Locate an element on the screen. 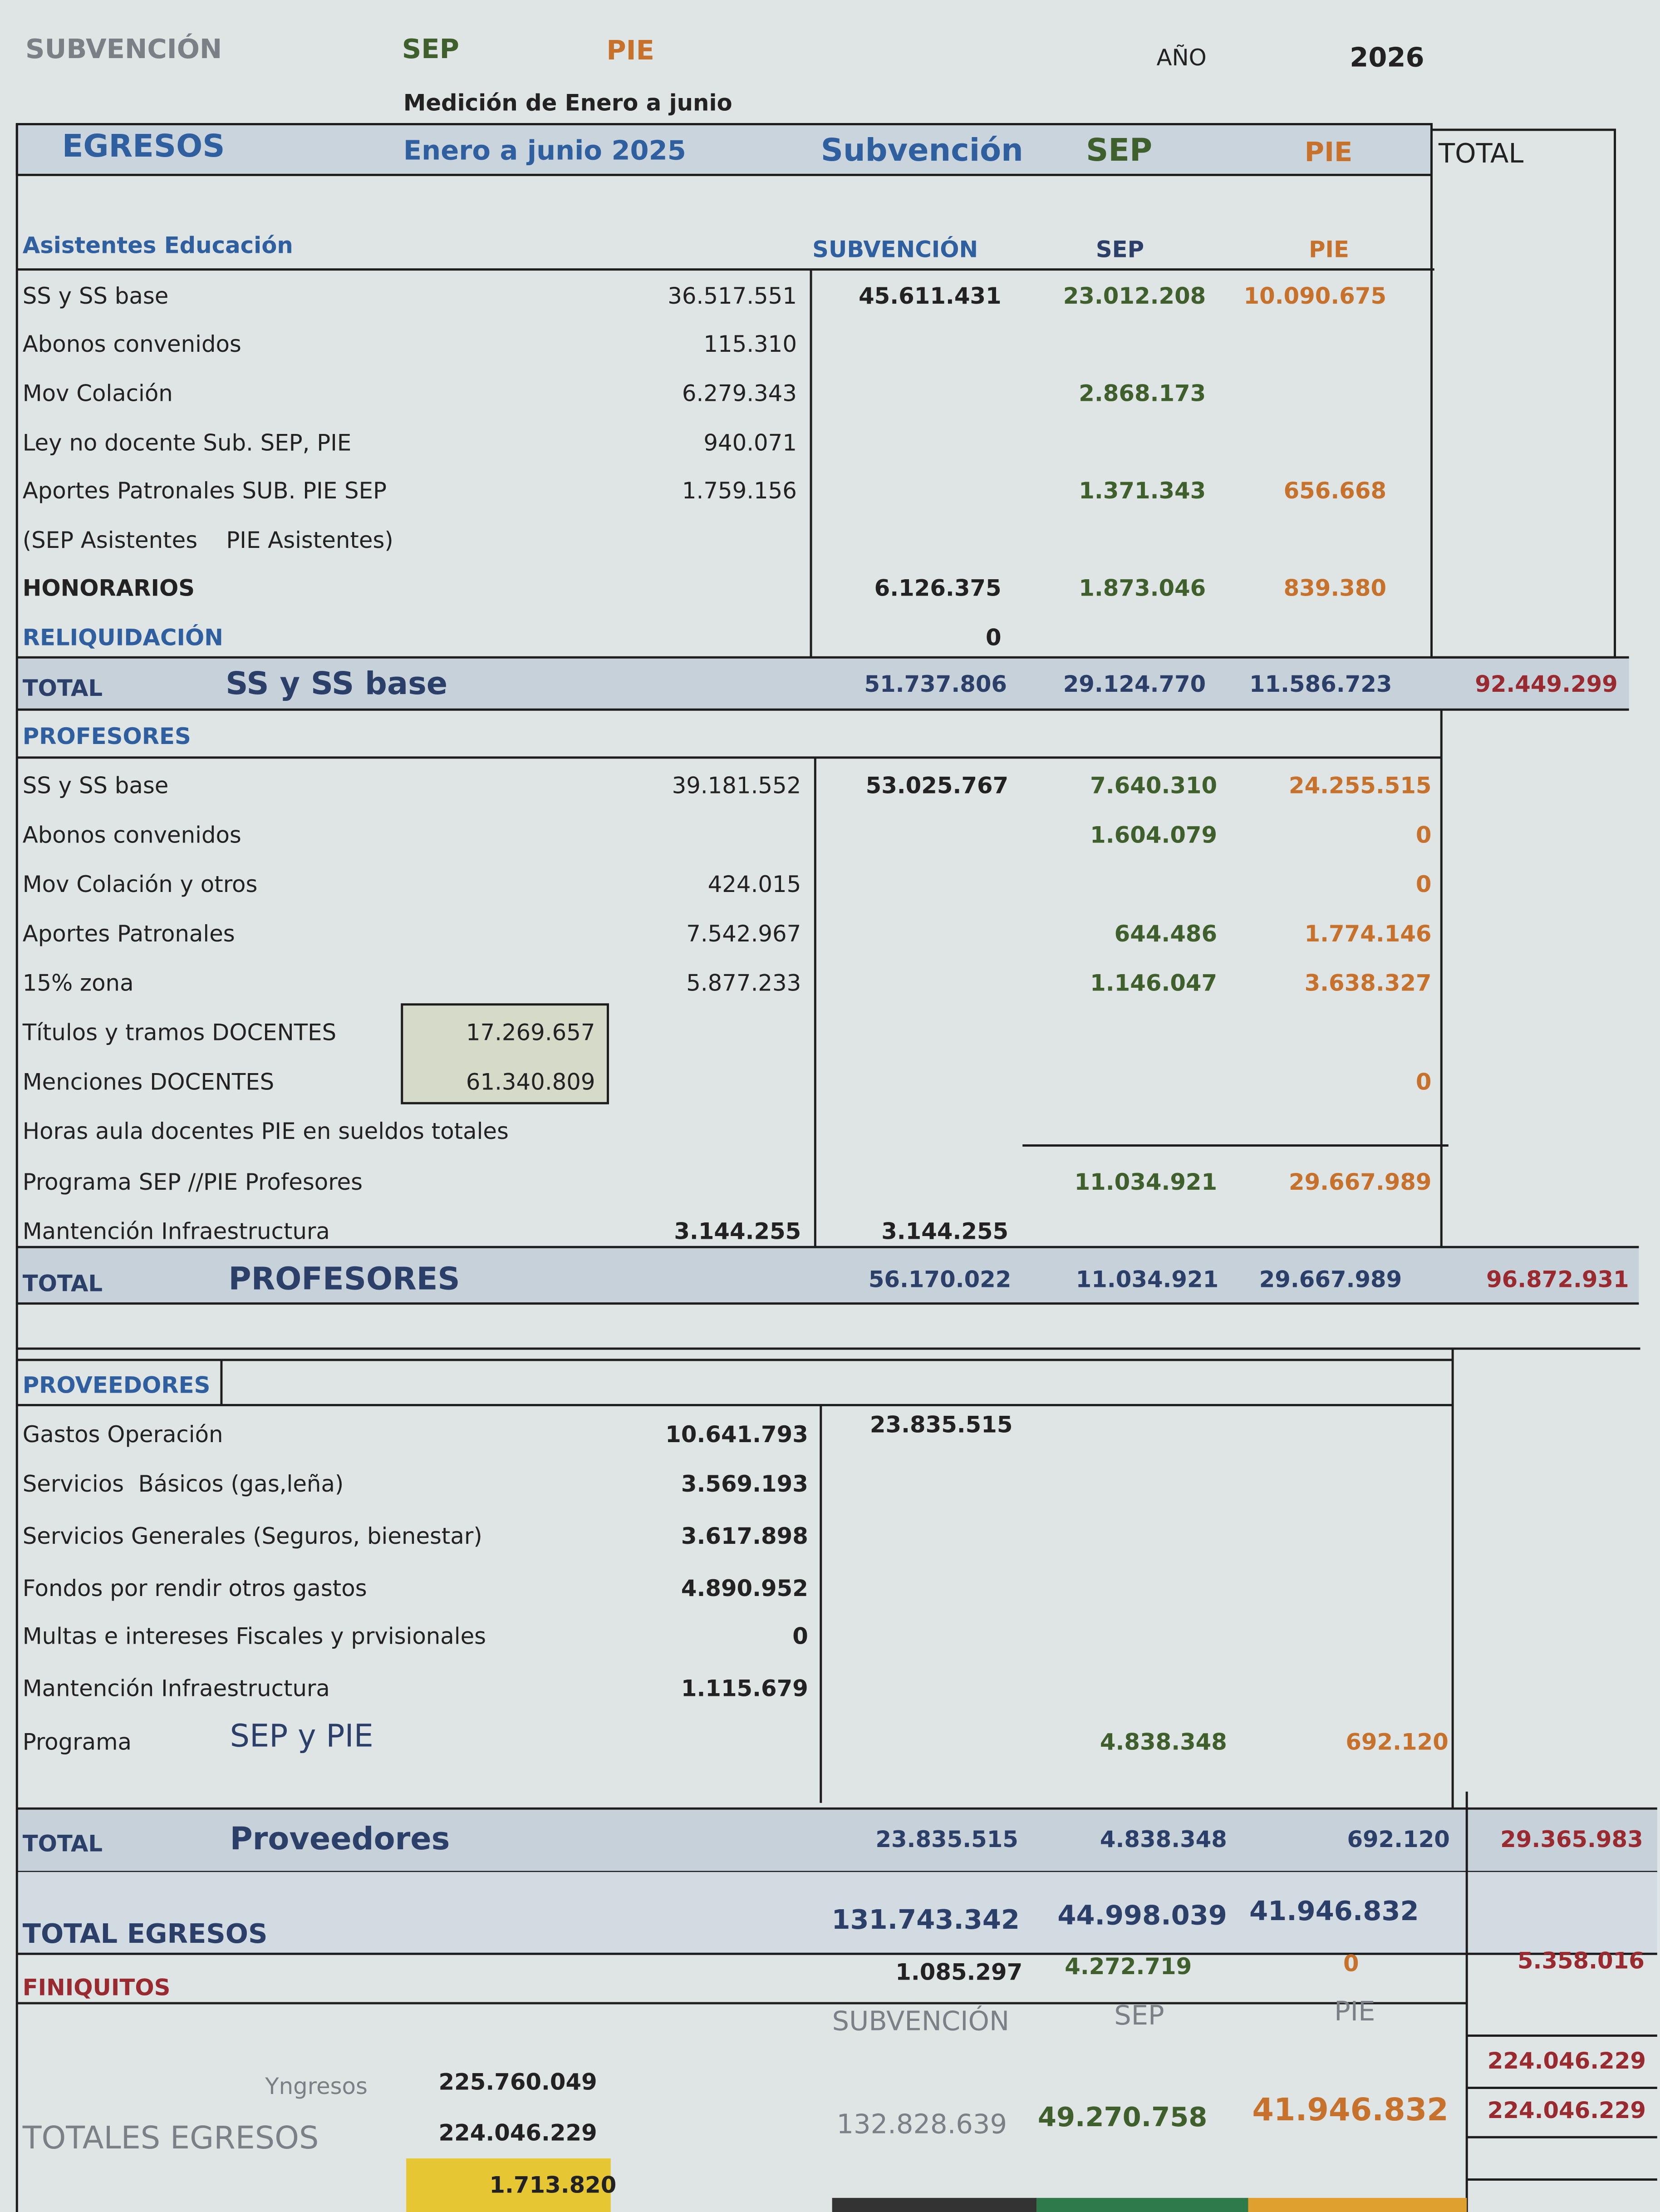 This screenshot has height=2212, width=1660. cell-base: 3.617.898 is located at coordinates (744, 1536).